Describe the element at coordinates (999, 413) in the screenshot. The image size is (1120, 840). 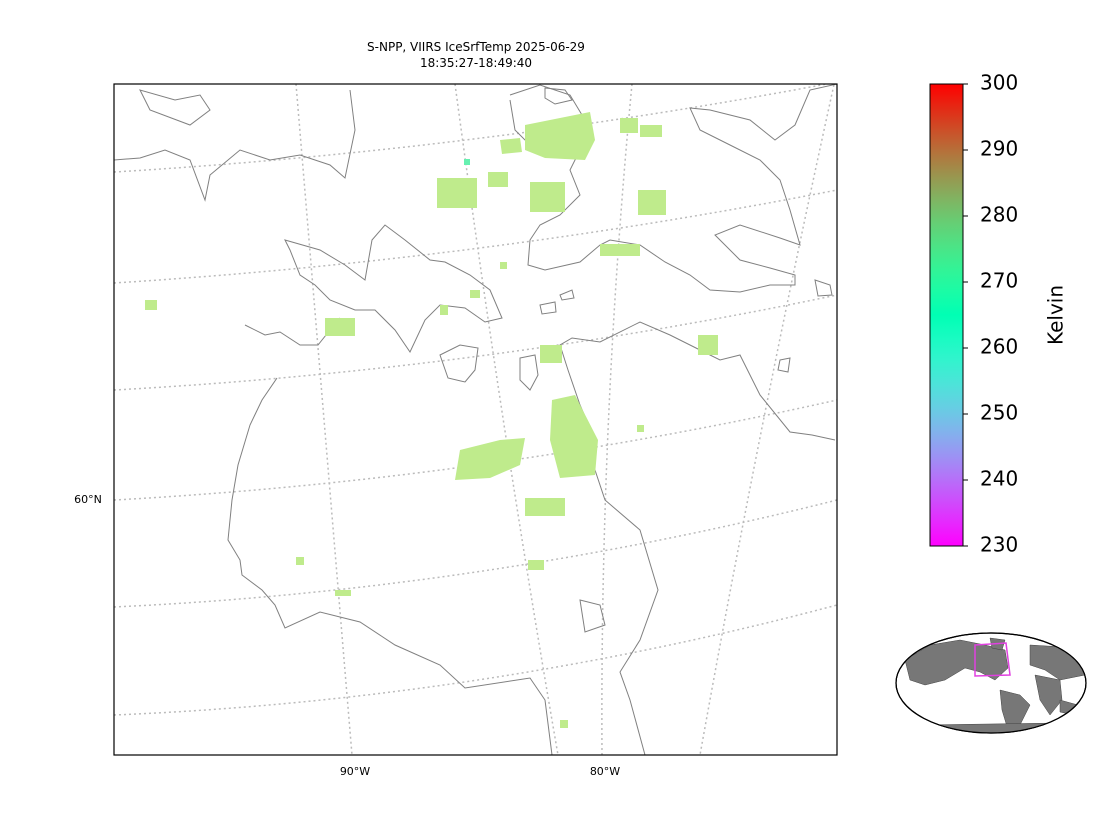
I see `colorbar-tick-label: 250` at that location.